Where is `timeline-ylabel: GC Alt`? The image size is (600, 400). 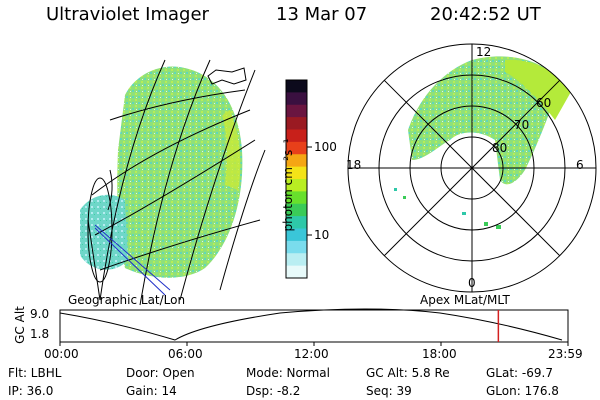
timeline-ylabel: GC Alt is located at coordinates (20, 325).